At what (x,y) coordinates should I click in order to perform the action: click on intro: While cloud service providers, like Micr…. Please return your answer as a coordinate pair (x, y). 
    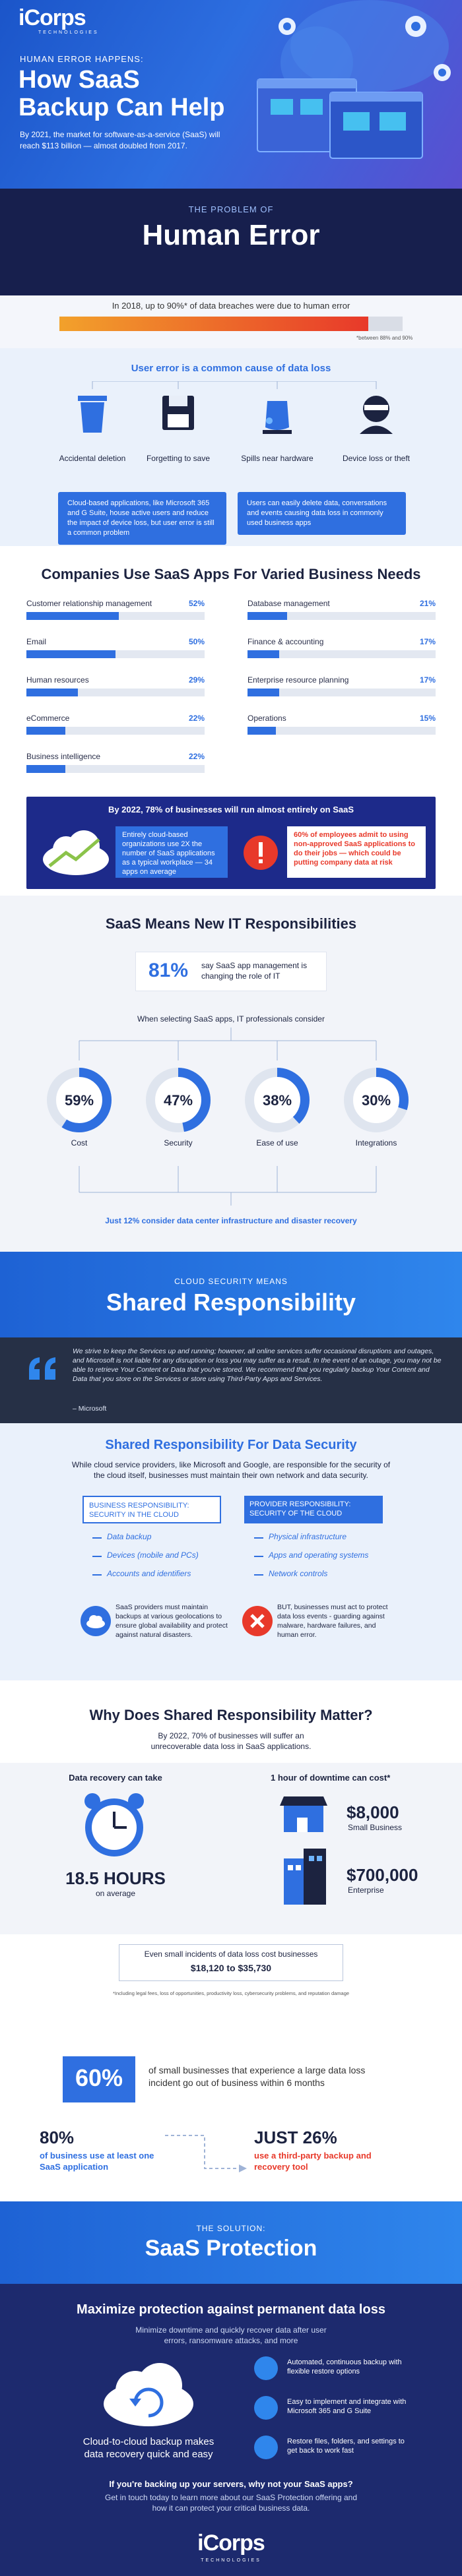
    Looking at the image, I should click on (231, 1470).